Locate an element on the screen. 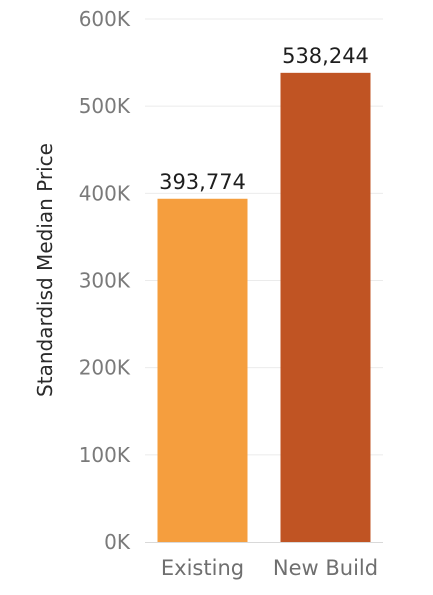 The height and width of the screenshot is (595, 433). y-tick-label: 600K is located at coordinates (105, 19).